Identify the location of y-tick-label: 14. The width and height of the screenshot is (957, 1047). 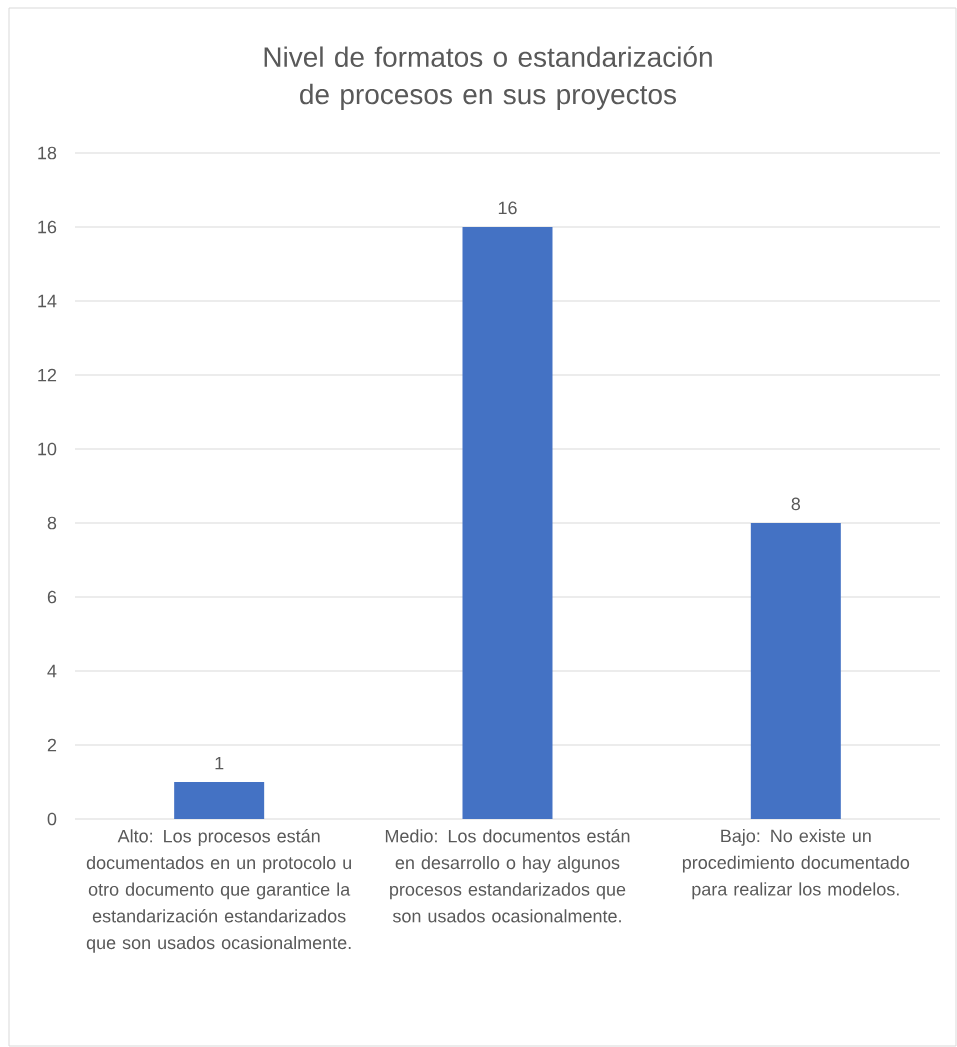
(47, 301).